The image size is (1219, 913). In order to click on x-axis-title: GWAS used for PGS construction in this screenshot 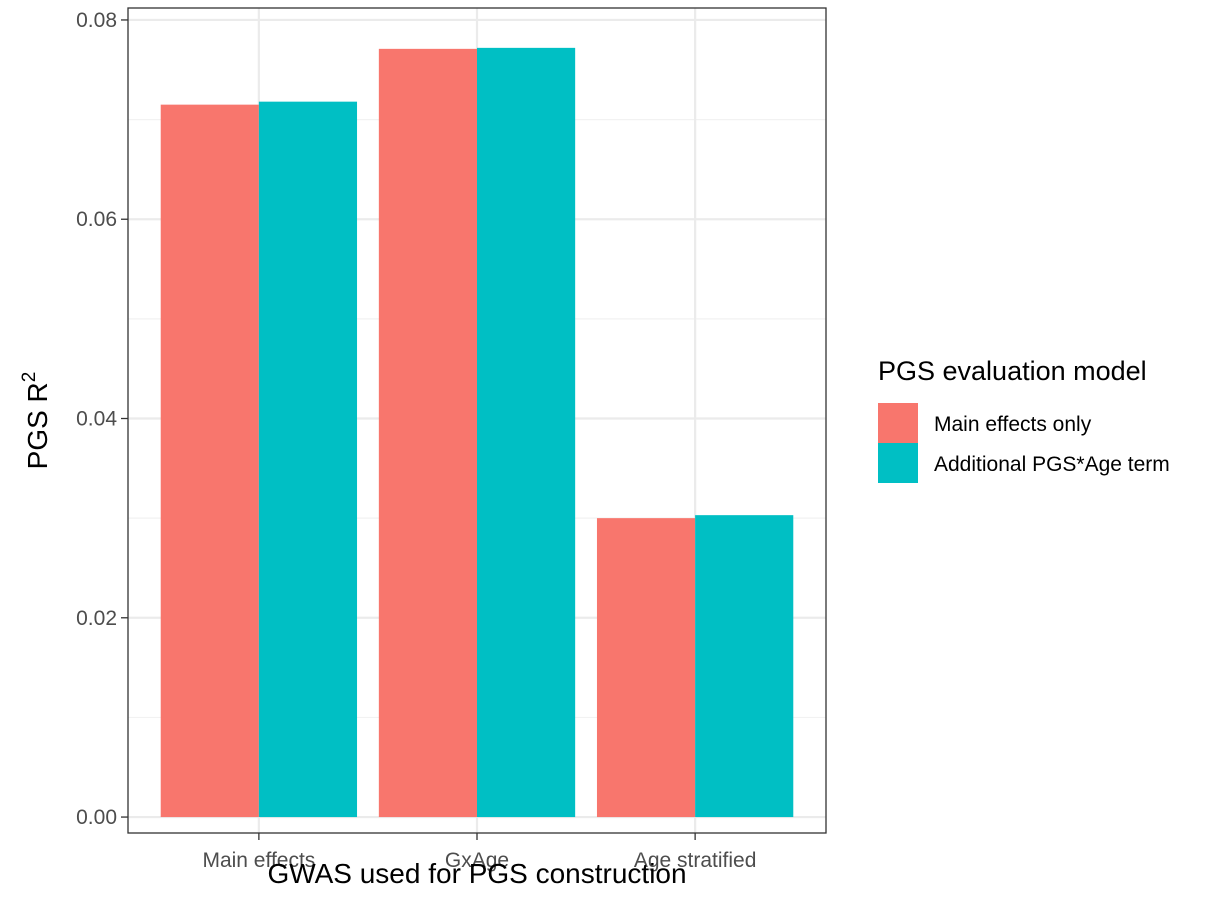, I will do `click(476, 873)`.